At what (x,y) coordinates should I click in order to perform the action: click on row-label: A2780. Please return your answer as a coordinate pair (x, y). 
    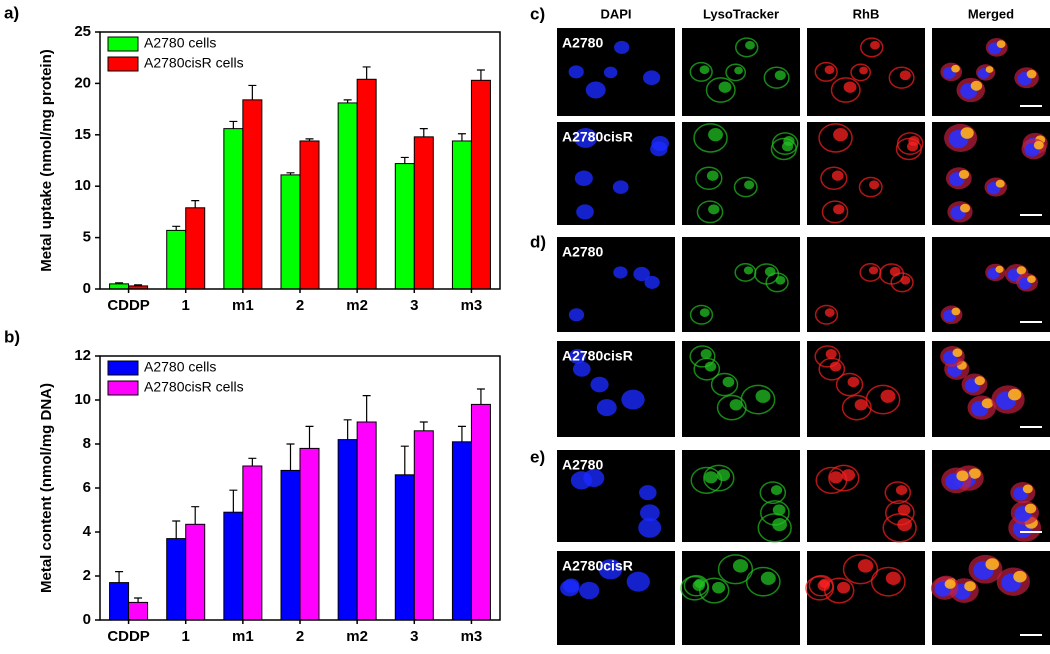
    Looking at the image, I should click on (582, 465).